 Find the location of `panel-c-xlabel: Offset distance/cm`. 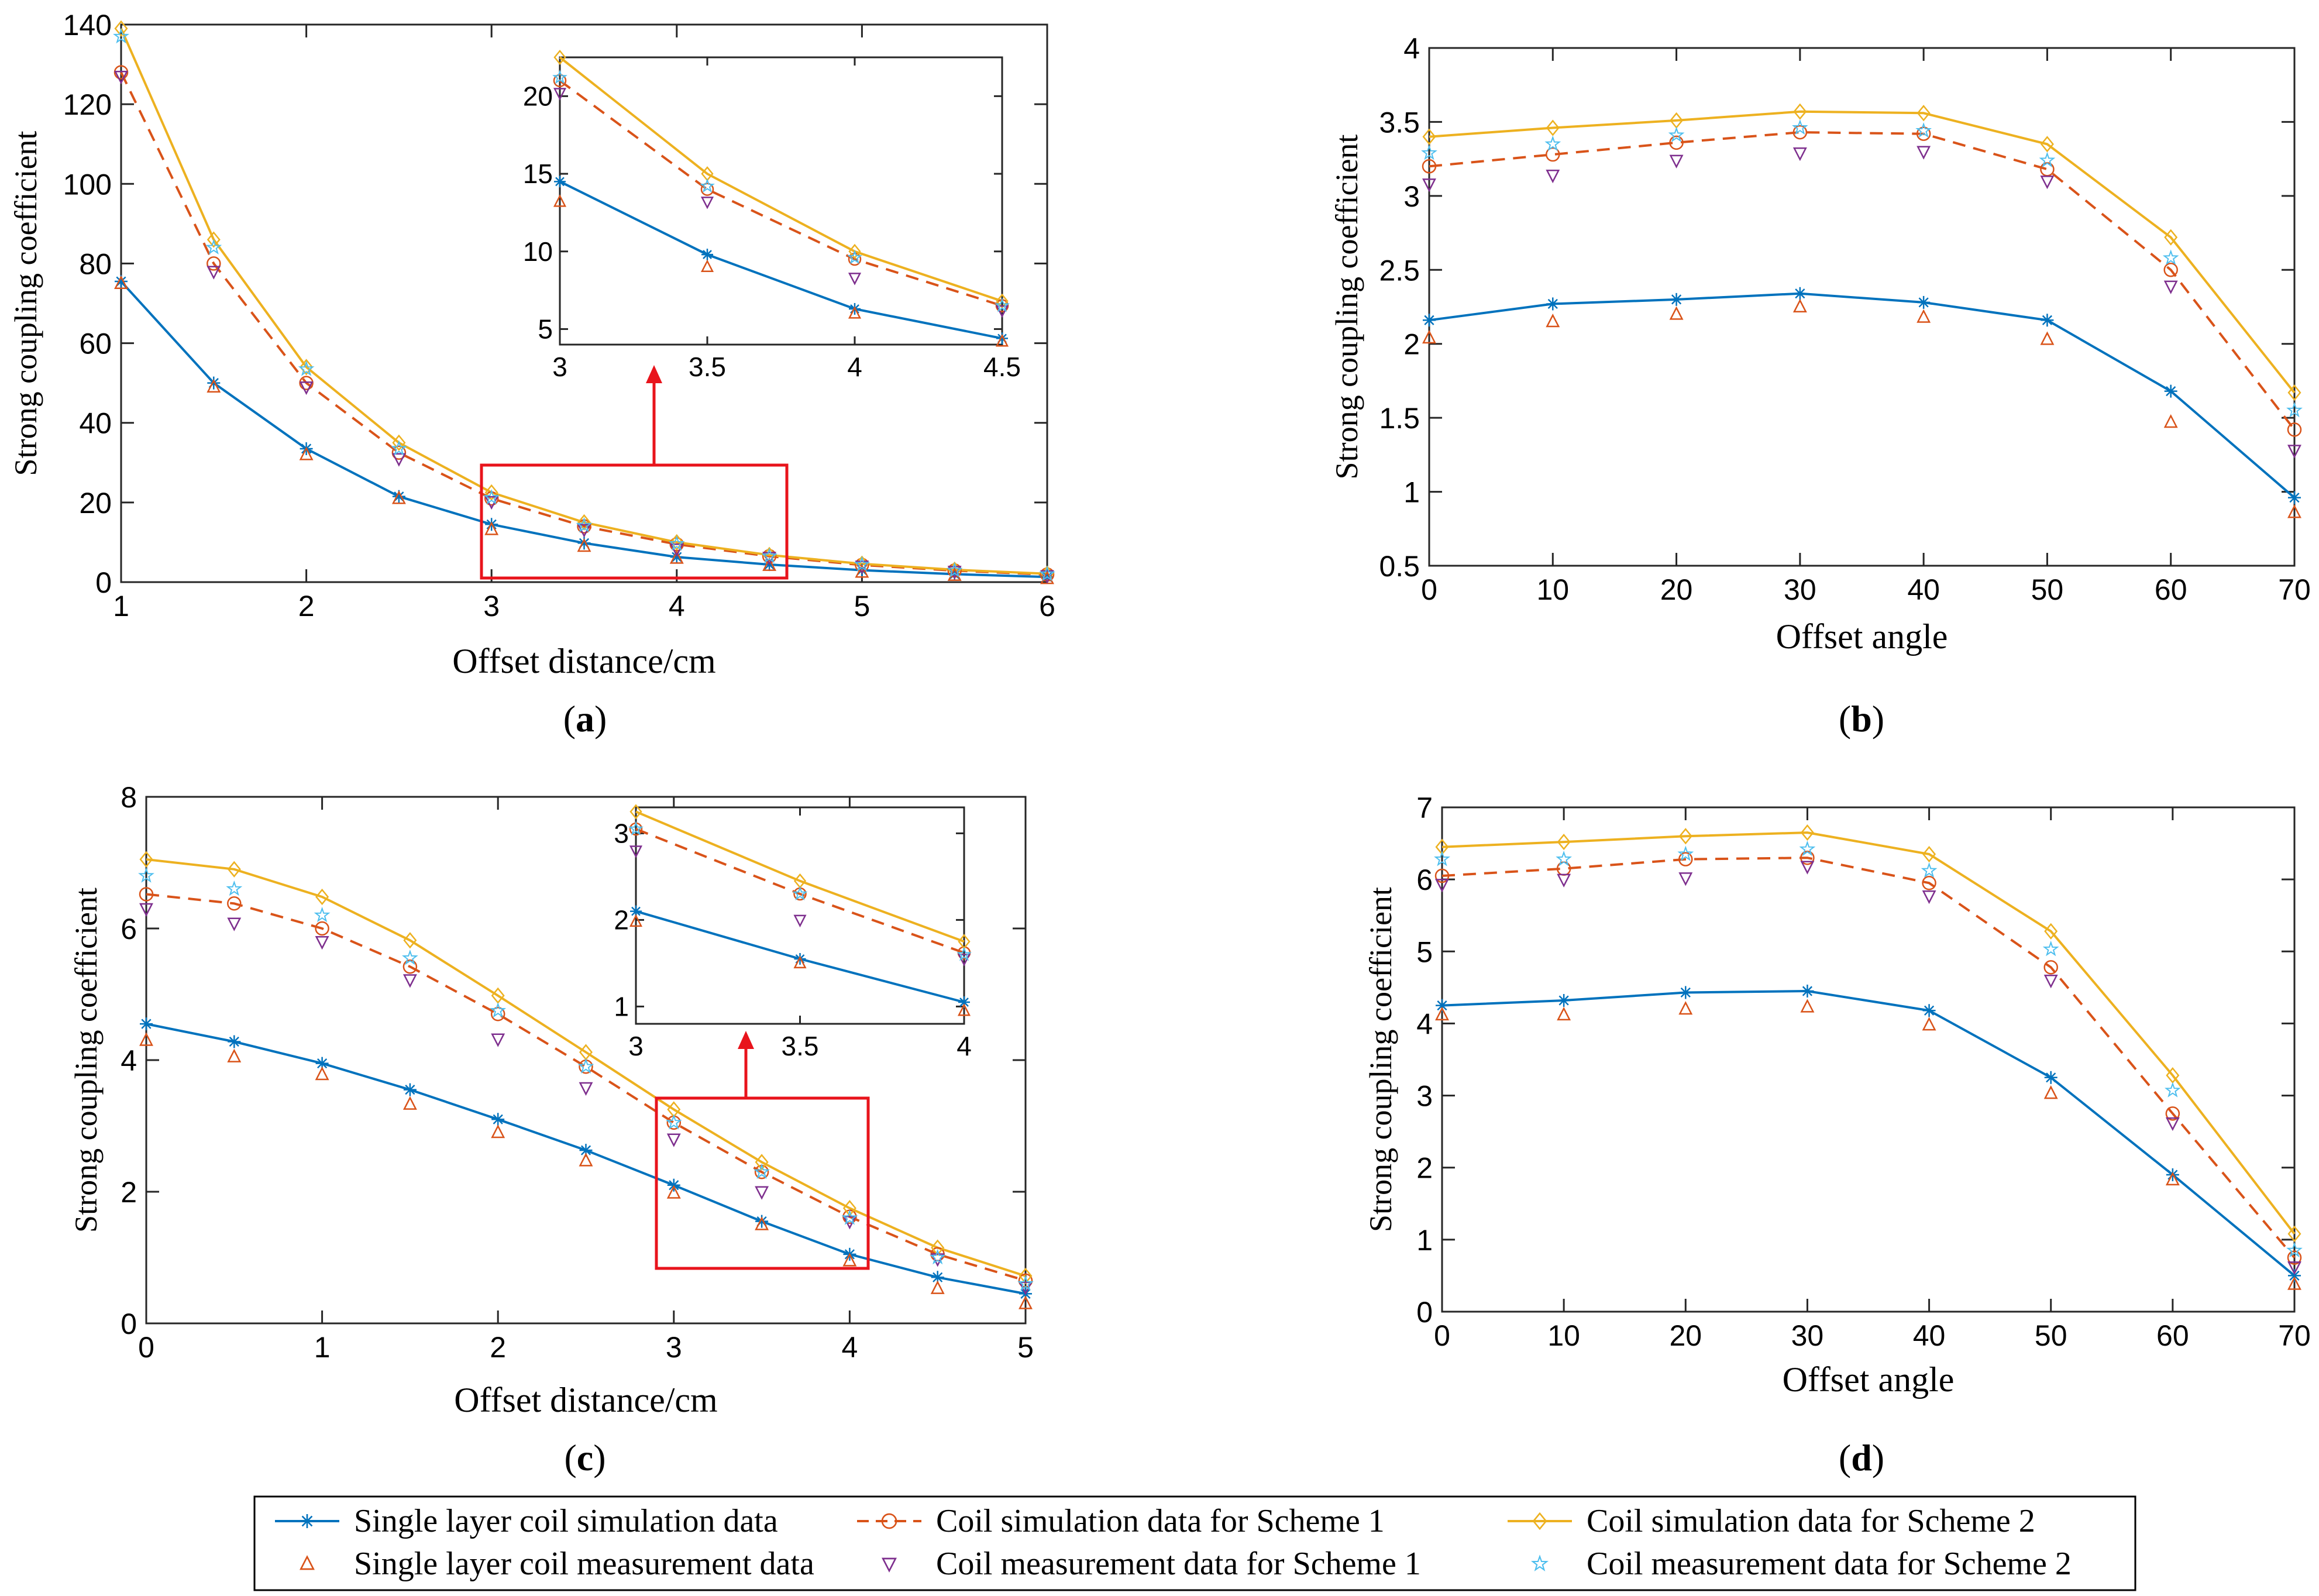

panel-c-xlabel: Offset distance/cm is located at coordinates (585, 1400).